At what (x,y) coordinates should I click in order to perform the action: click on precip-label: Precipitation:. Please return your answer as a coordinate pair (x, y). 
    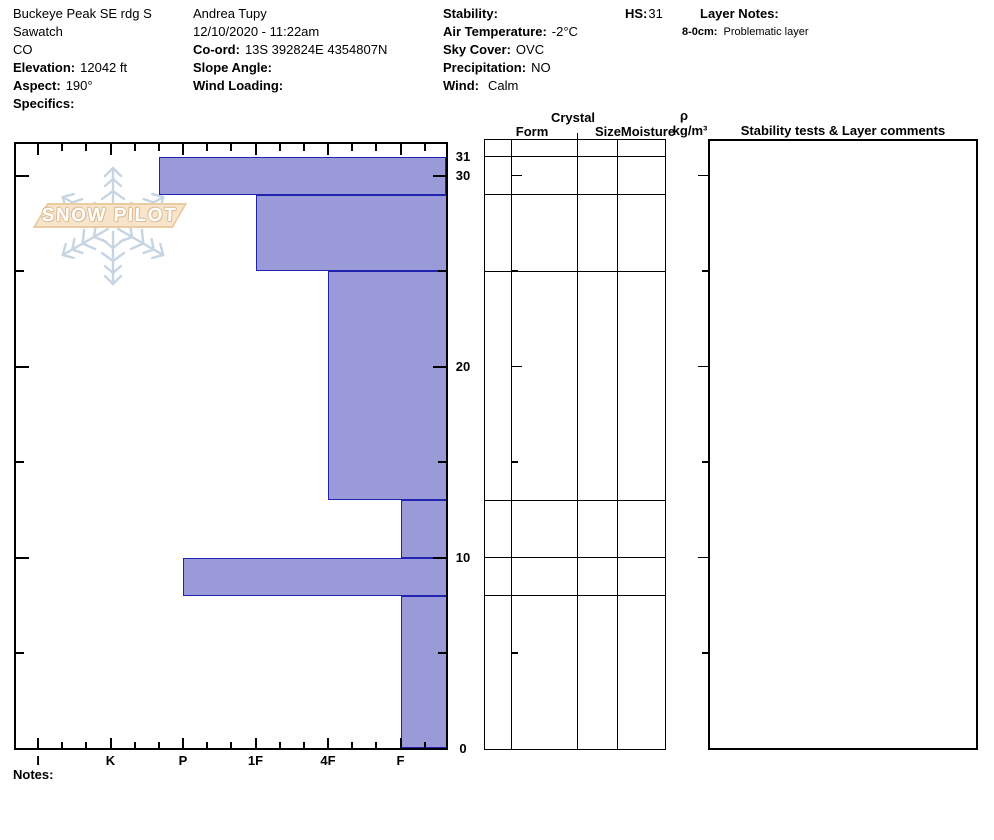
    Looking at the image, I should click on (485, 67).